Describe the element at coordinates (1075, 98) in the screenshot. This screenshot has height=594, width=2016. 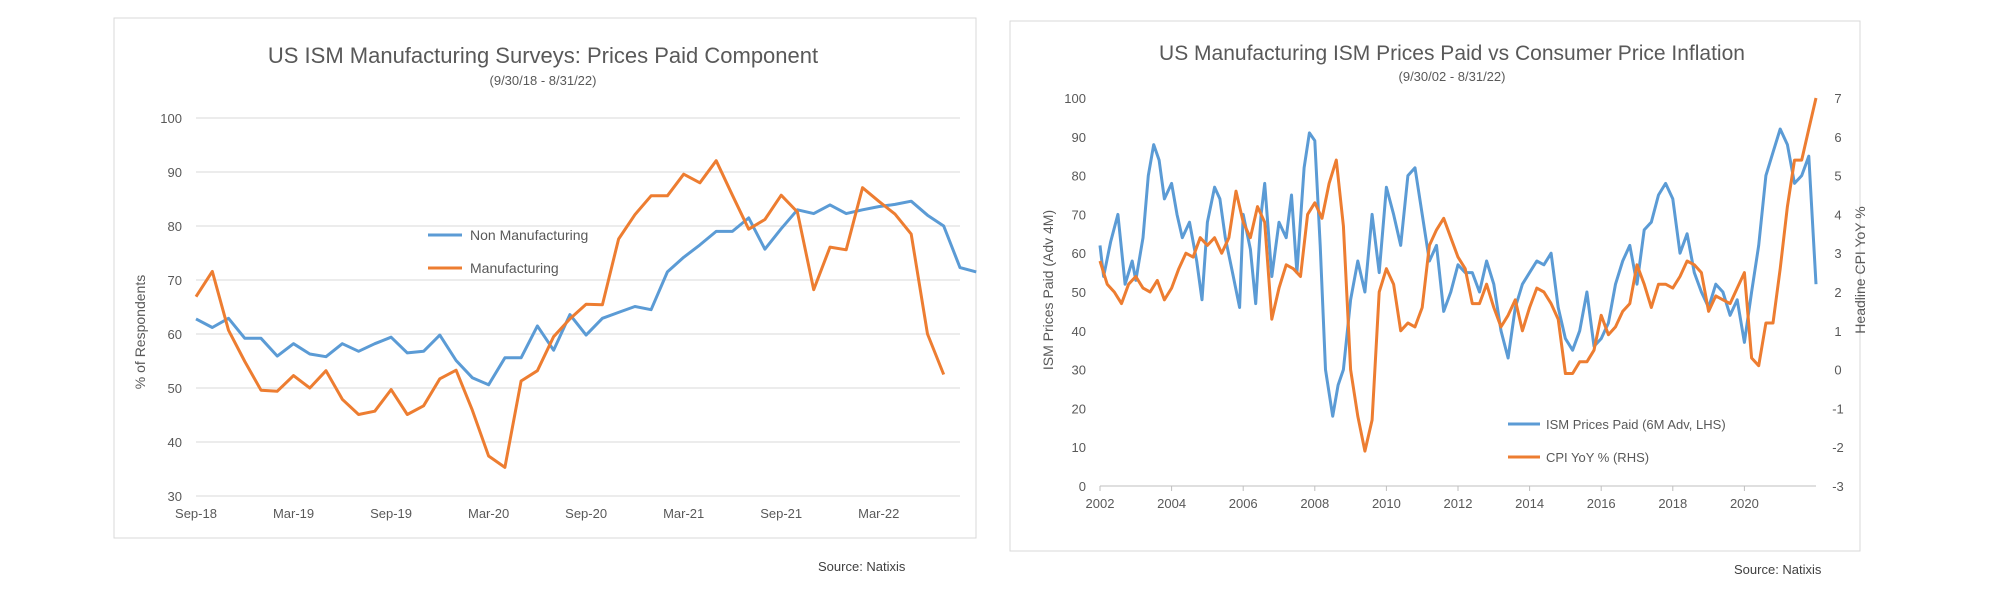
I see `chart2-left-tick-label: 100` at that location.